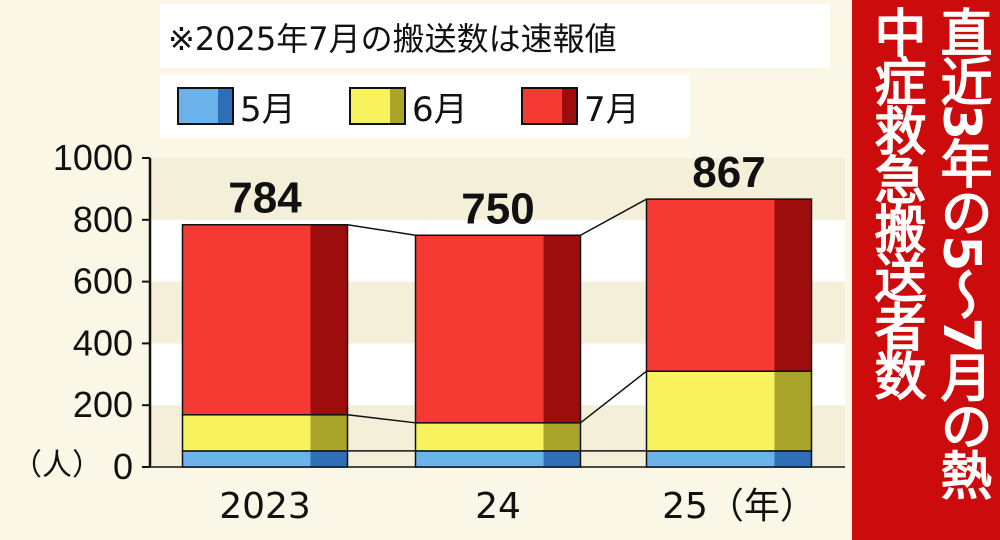  What do you see at coordinates (103, 281) in the screenshot?
I see `y-tick-label: 600` at bounding box center [103, 281].